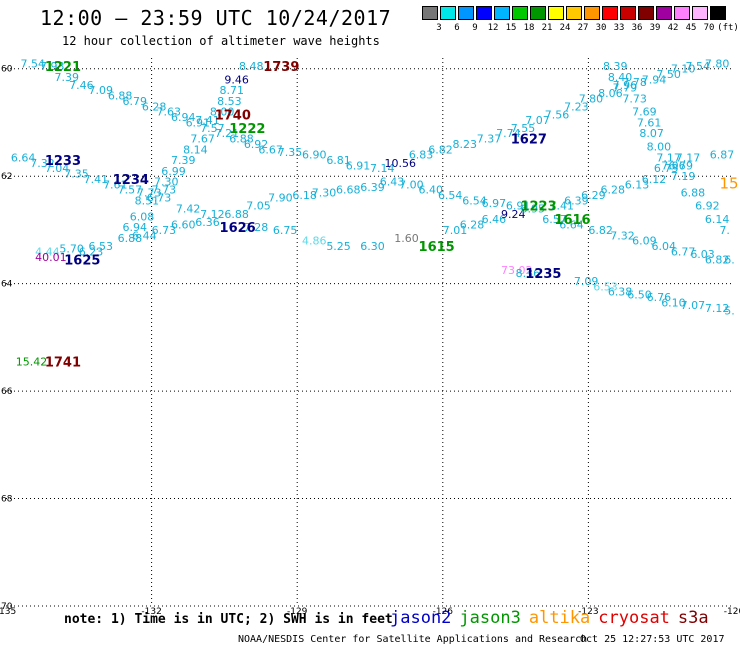  What do you see at coordinates (722, 155) in the screenshot?
I see `swh-value-label: 6.87` at bounding box center [722, 155].